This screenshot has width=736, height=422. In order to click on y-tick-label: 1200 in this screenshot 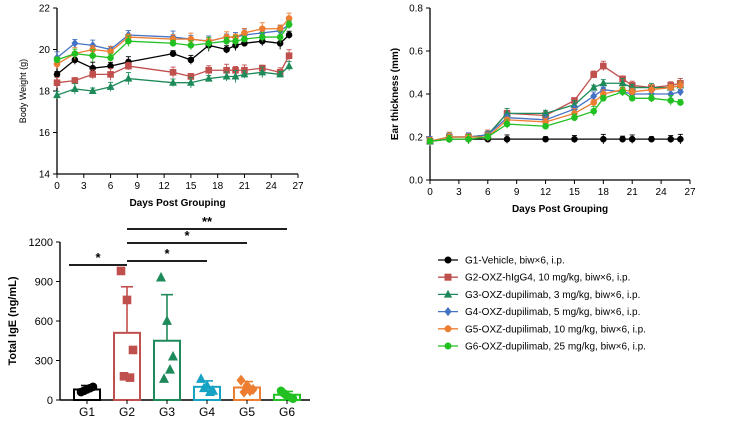, I will do `click(41, 243)`.